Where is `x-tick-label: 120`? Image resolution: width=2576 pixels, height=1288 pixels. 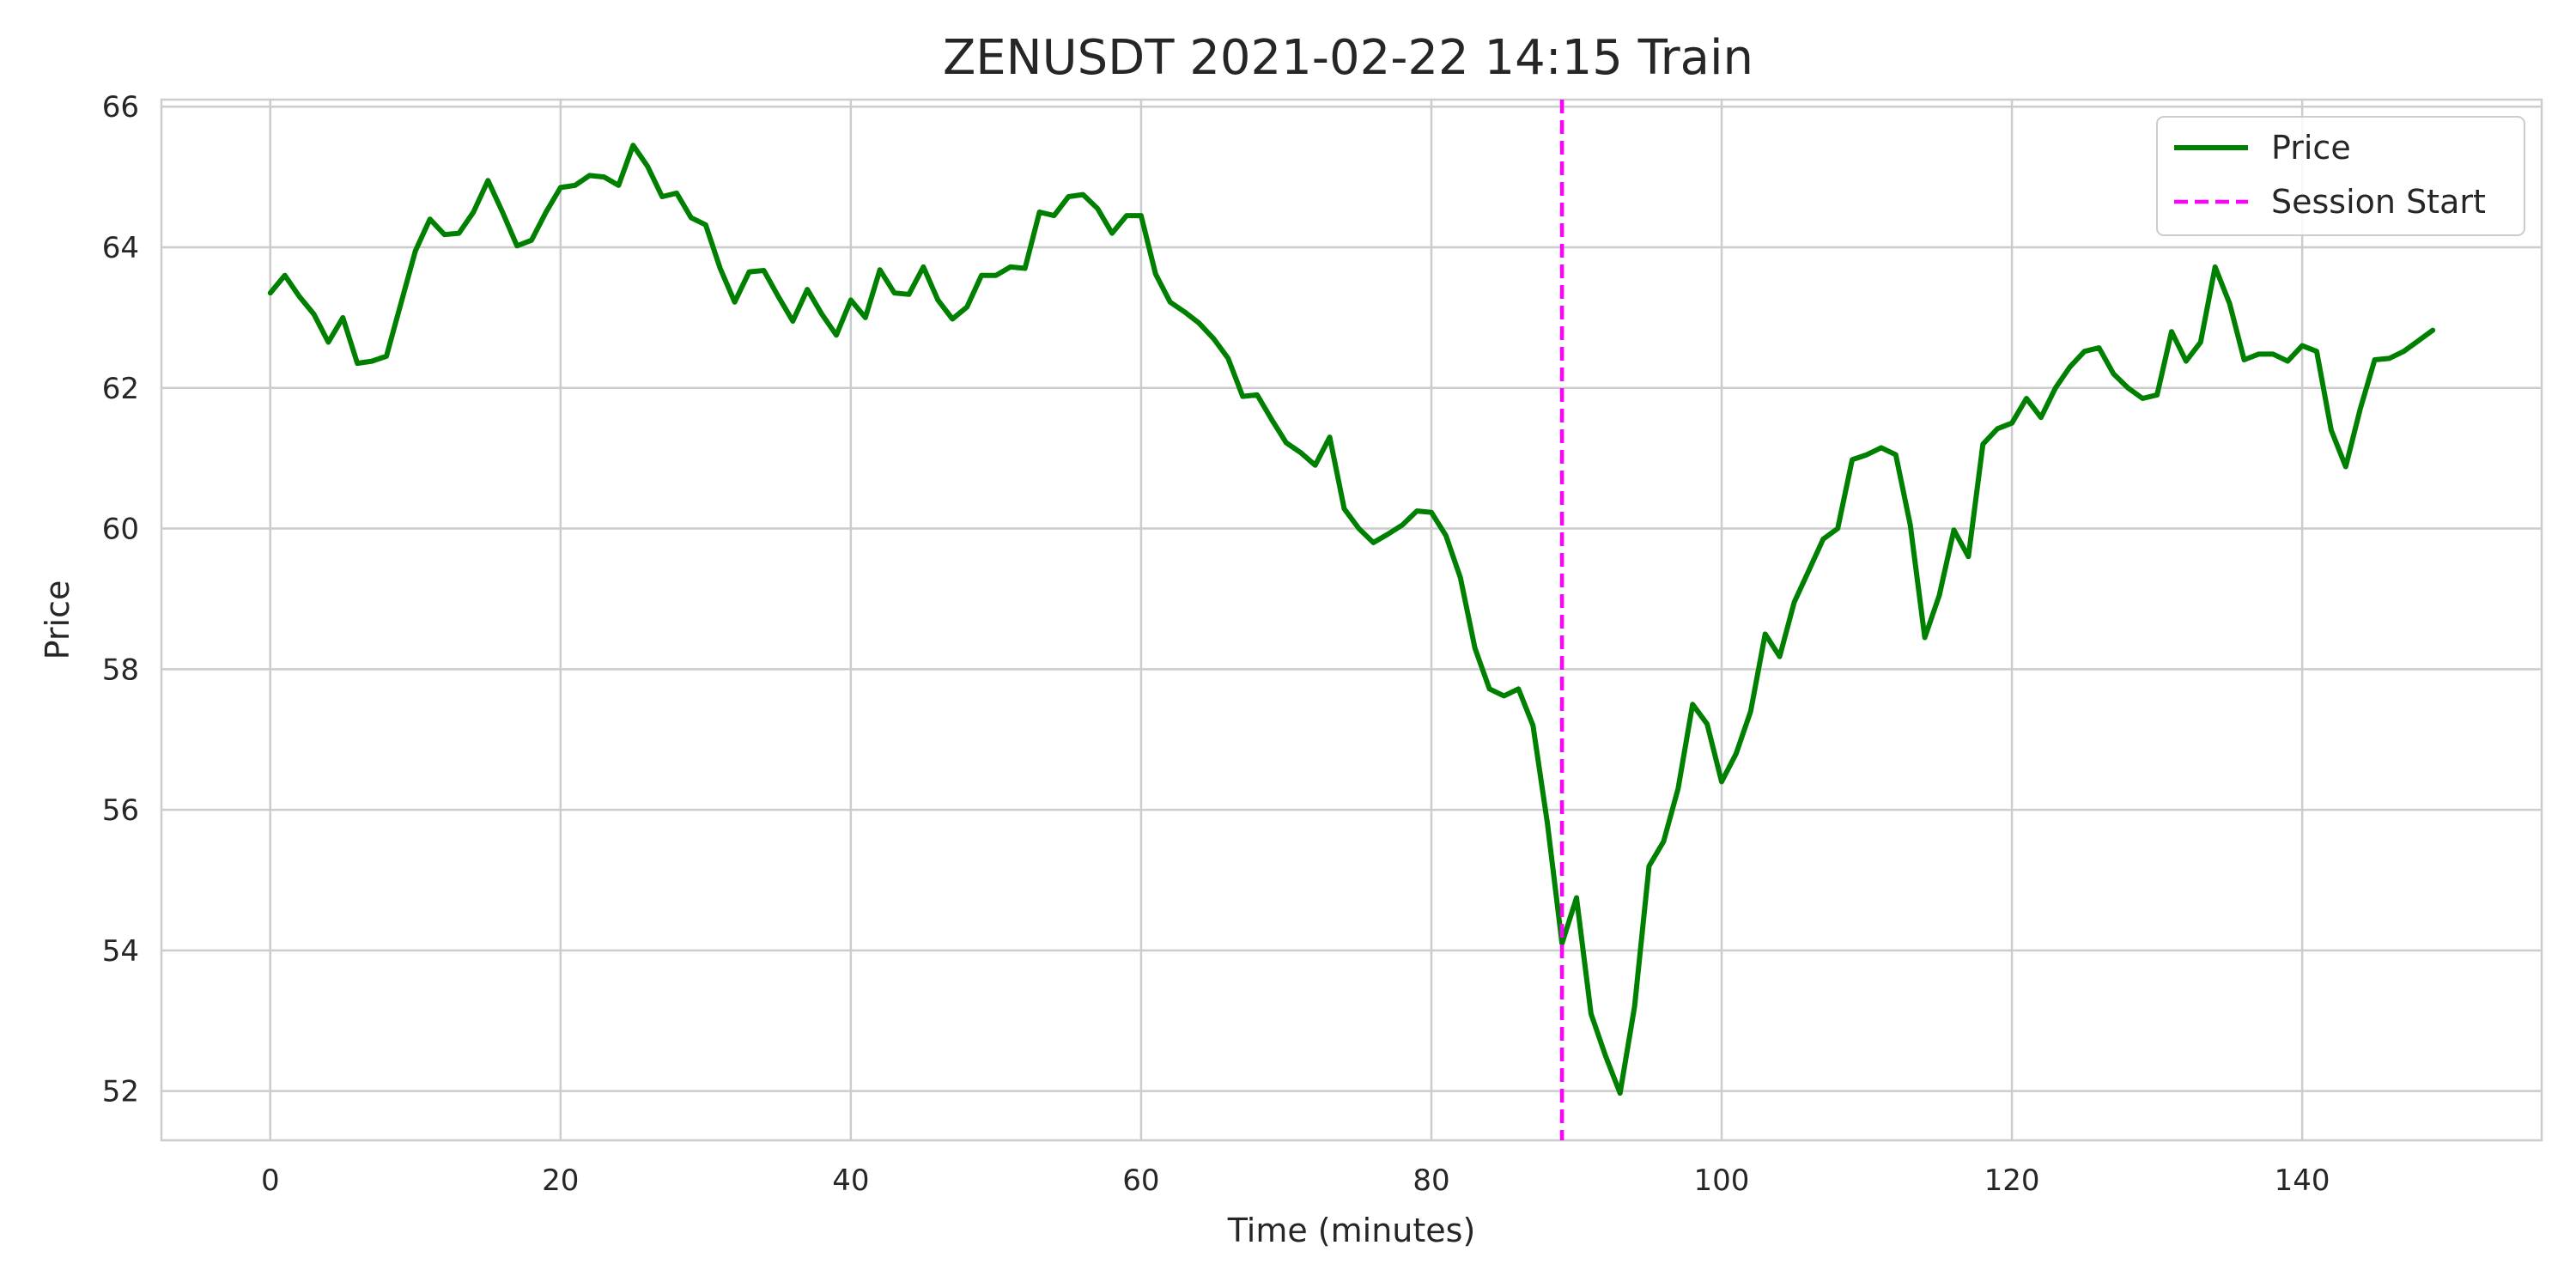 x-tick-label: 120 is located at coordinates (2012, 1180).